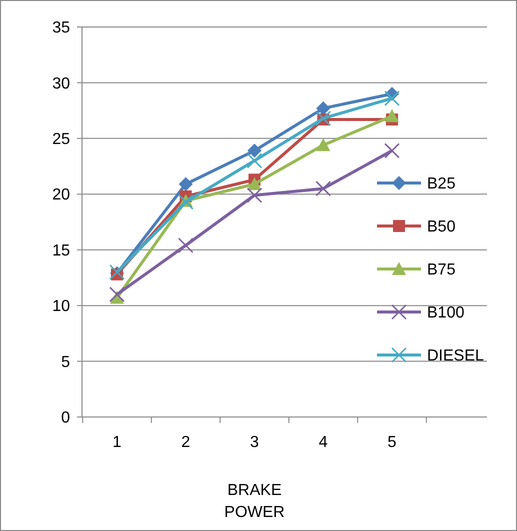 This screenshot has height=531, width=517. Describe the element at coordinates (61, 307) in the screenshot. I see `y-tick-label: 10` at that location.